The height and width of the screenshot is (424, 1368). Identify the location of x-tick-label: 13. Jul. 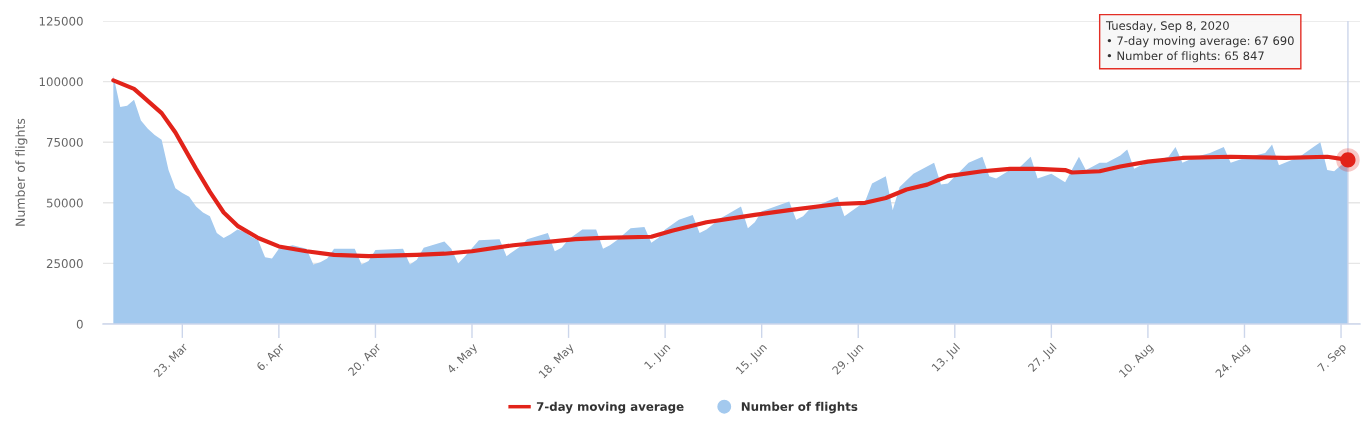
(946, 358).